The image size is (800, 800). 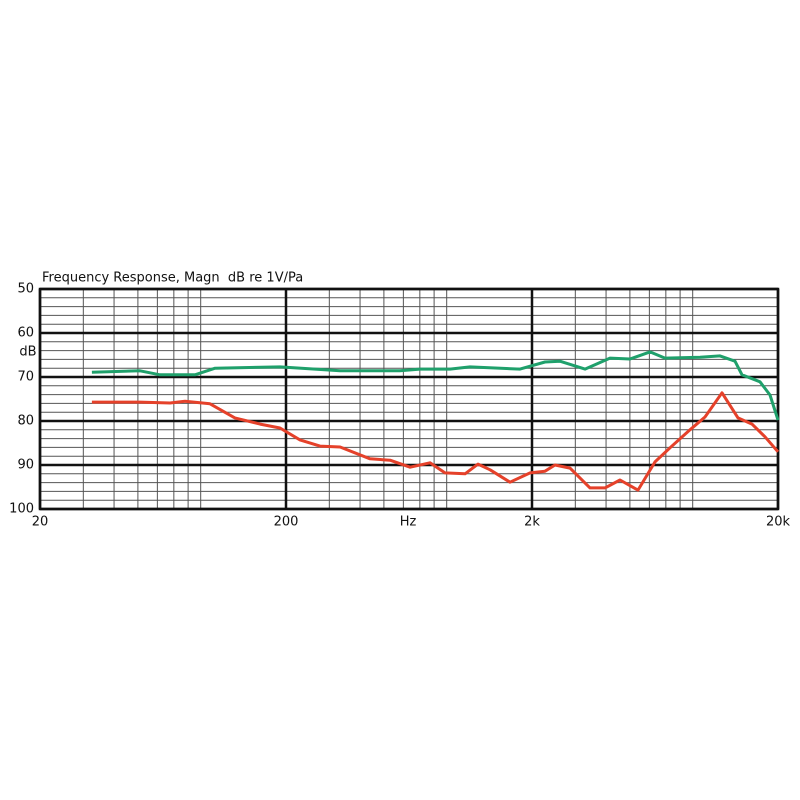 What do you see at coordinates (25, 333) in the screenshot?
I see `y-tick-label: 60` at bounding box center [25, 333].